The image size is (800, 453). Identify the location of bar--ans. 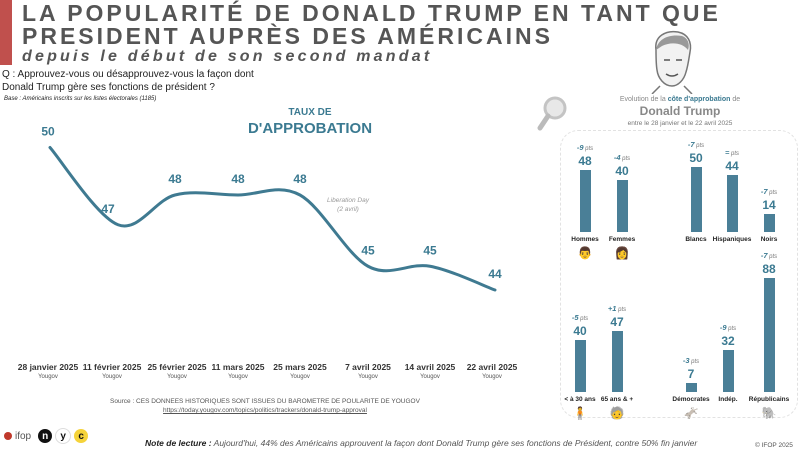
(580, 366).